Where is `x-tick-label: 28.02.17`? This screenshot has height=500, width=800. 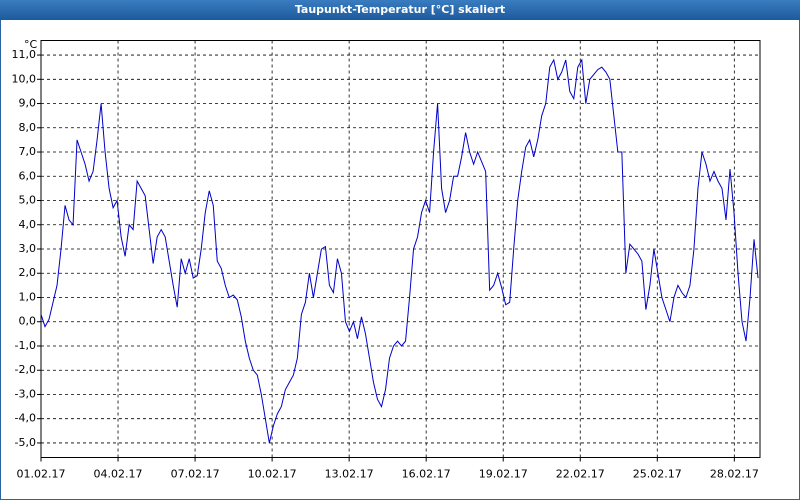 x-tick-label: 28.02.17 is located at coordinates (734, 474).